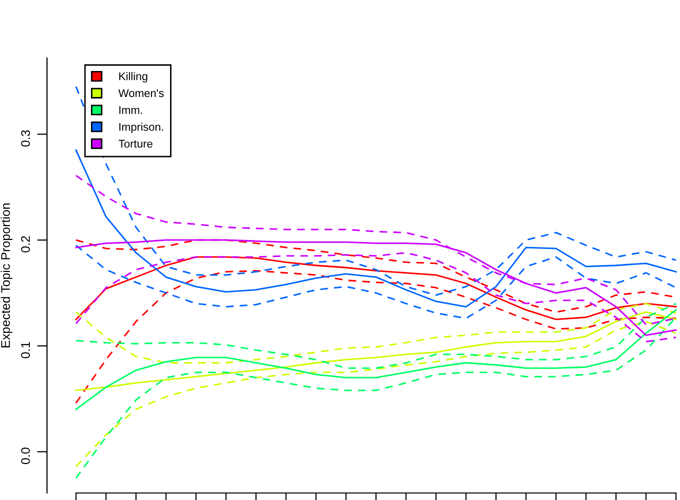 The image size is (680, 500). I want to click on y-tick-label: 0.0, so click(25, 456).